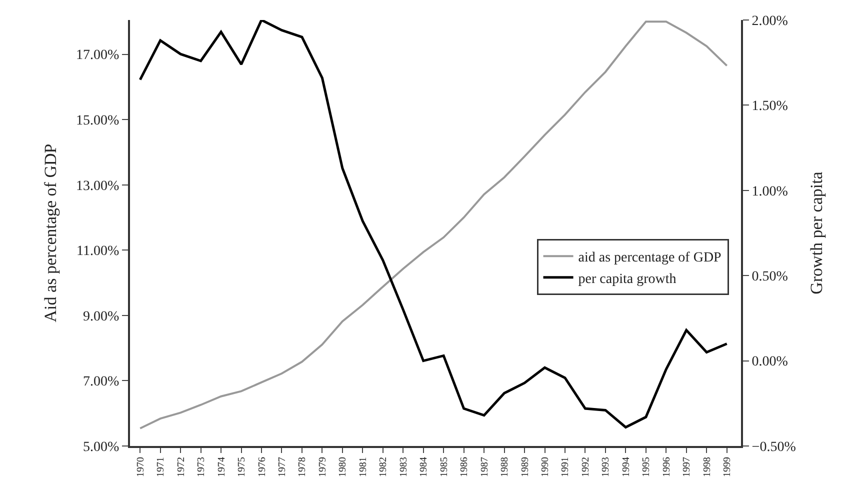  Describe the element at coordinates (666, 467) in the screenshot. I see `x-tick-label: 1996` at that location.